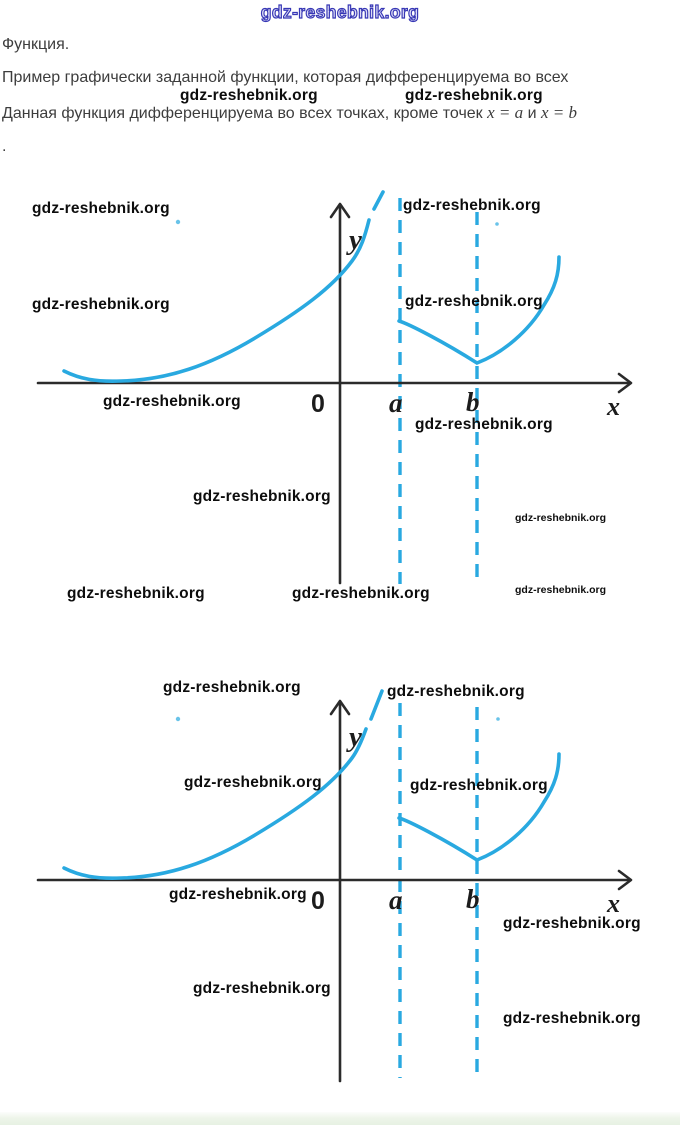  Describe the element at coordinates (532, 113) in the screenshot. I see `conjunction-text: и` at that location.